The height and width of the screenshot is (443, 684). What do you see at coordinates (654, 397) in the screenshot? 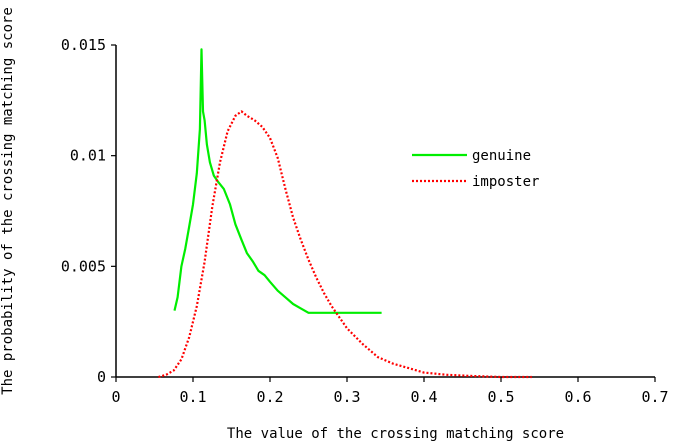
I see `x-tick-label: 0.7` at bounding box center [654, 397].